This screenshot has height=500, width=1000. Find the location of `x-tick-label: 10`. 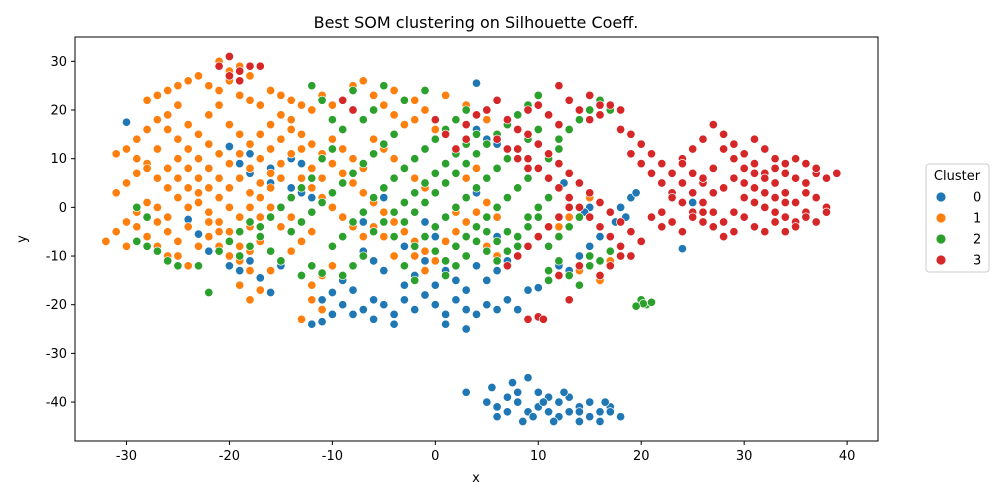

x-tick-label: 10 is located at coordinates (538, 456).